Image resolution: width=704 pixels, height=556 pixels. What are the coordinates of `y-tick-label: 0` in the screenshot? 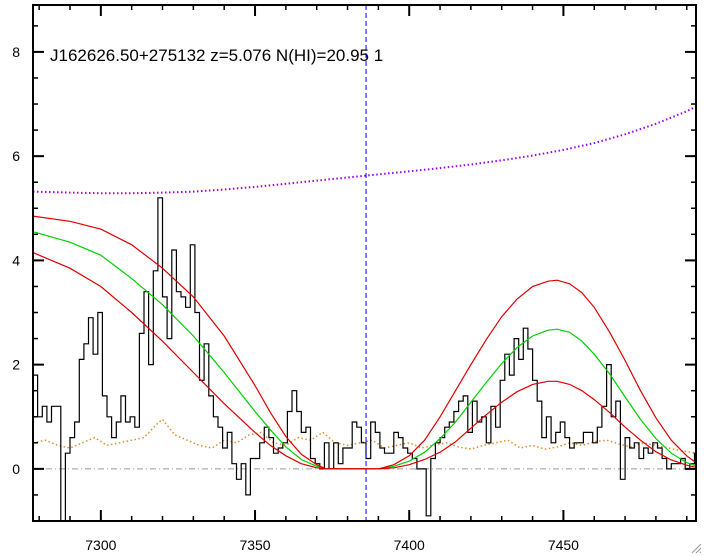 It's located at (16, 469).